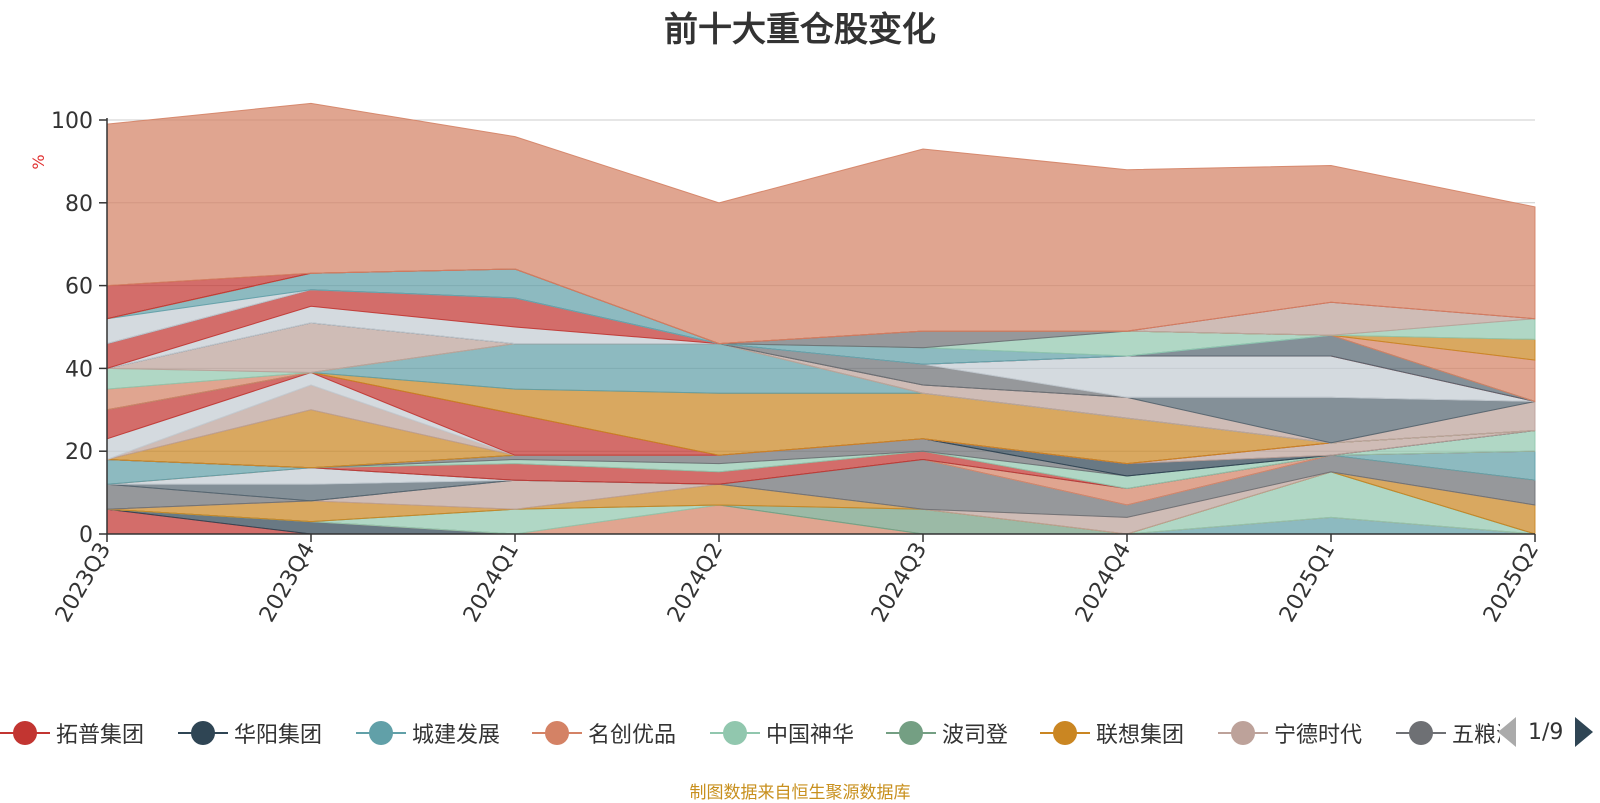 The height and width of the screenshot is (803, 1600). I want to click on chart-title: 前十大重仓股变化, so click(800, 30).